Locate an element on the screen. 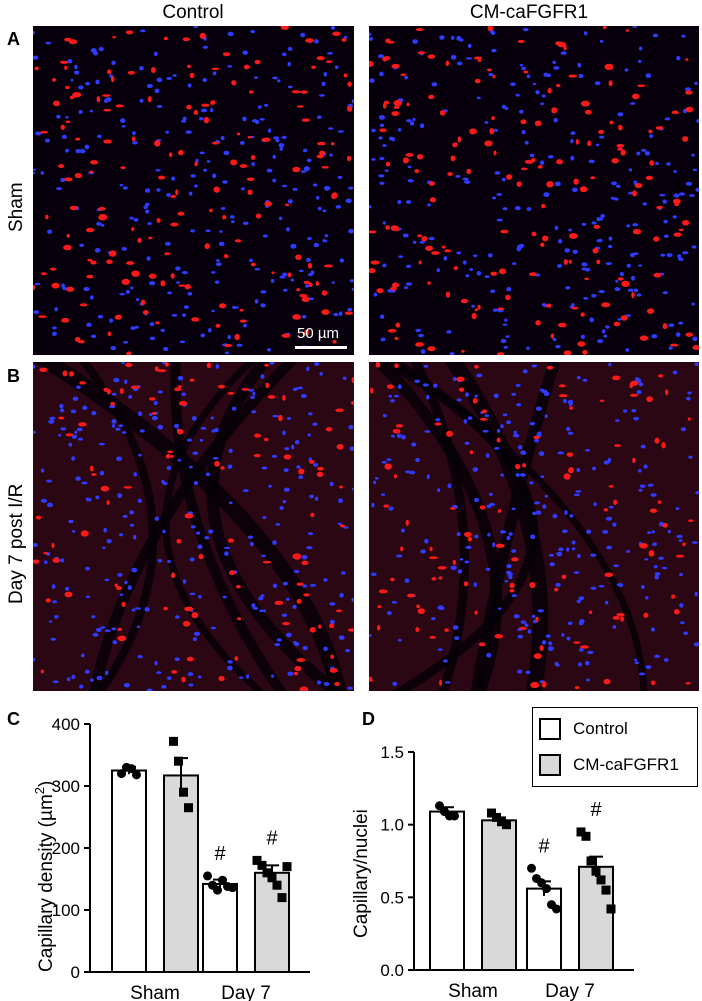 The height and width of the screenshot is (1001, 702). y-tick-label: 300 is located at coordinates (66, 786).